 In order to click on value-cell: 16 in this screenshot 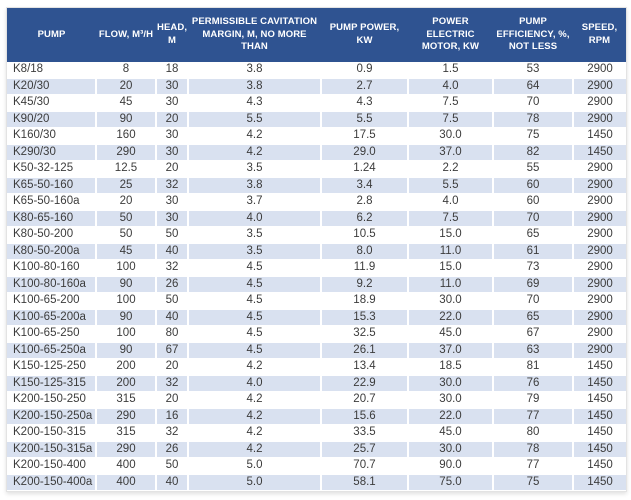, I will do `click(172, 416)`.